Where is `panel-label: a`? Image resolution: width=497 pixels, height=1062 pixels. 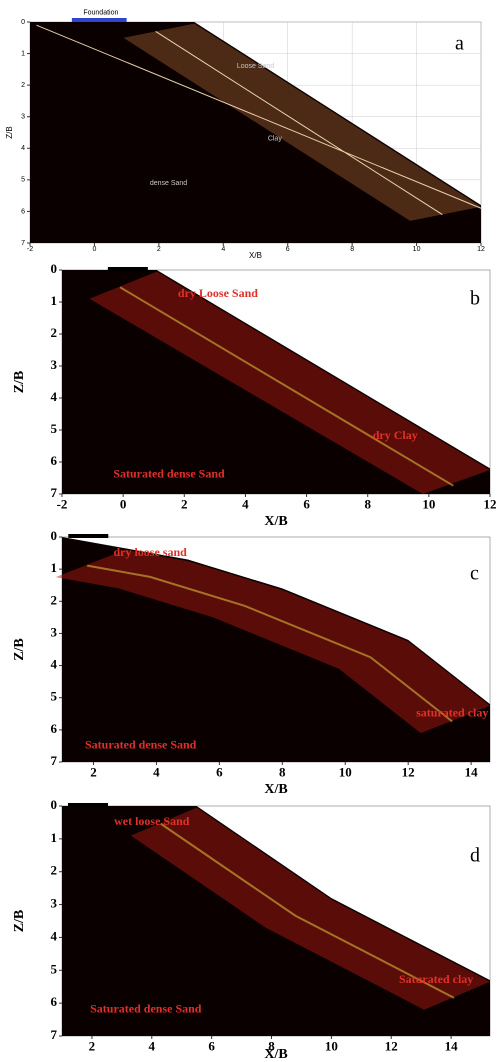 panel-label: a is located at coordinates (459, 44).